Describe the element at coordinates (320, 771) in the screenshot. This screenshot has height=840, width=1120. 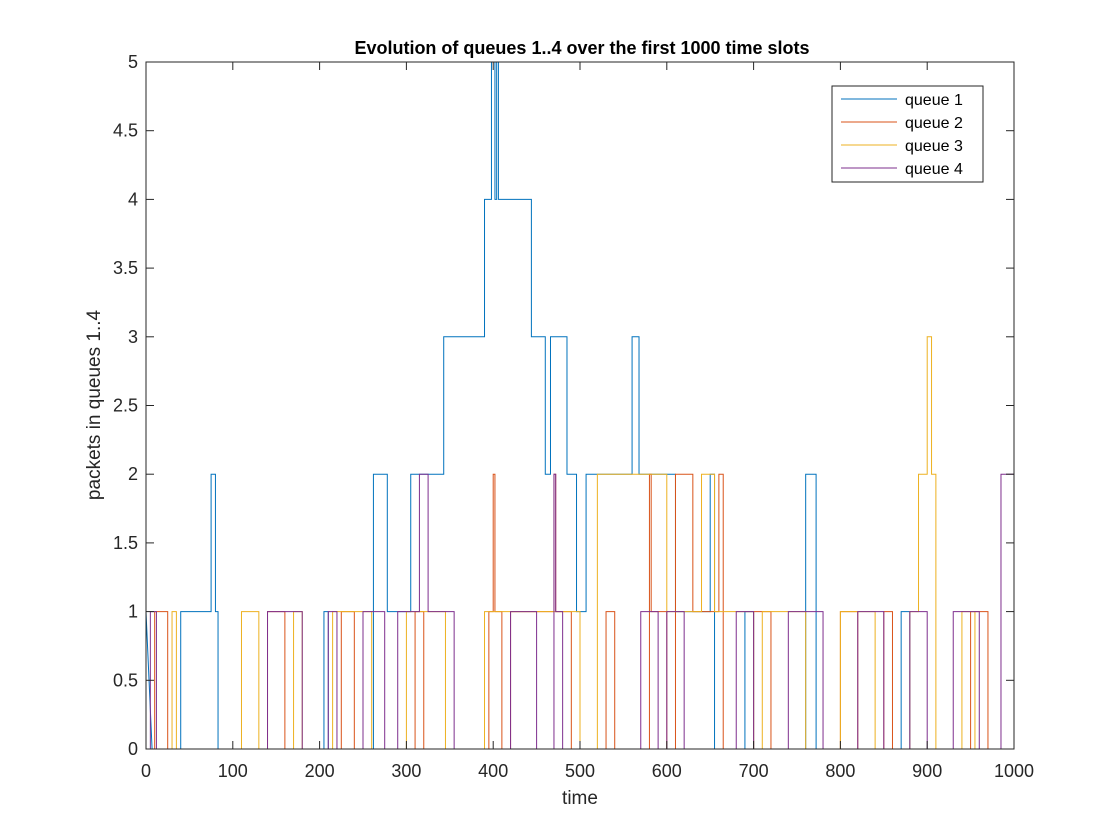
I see `x-tick-label: 200` at that location.